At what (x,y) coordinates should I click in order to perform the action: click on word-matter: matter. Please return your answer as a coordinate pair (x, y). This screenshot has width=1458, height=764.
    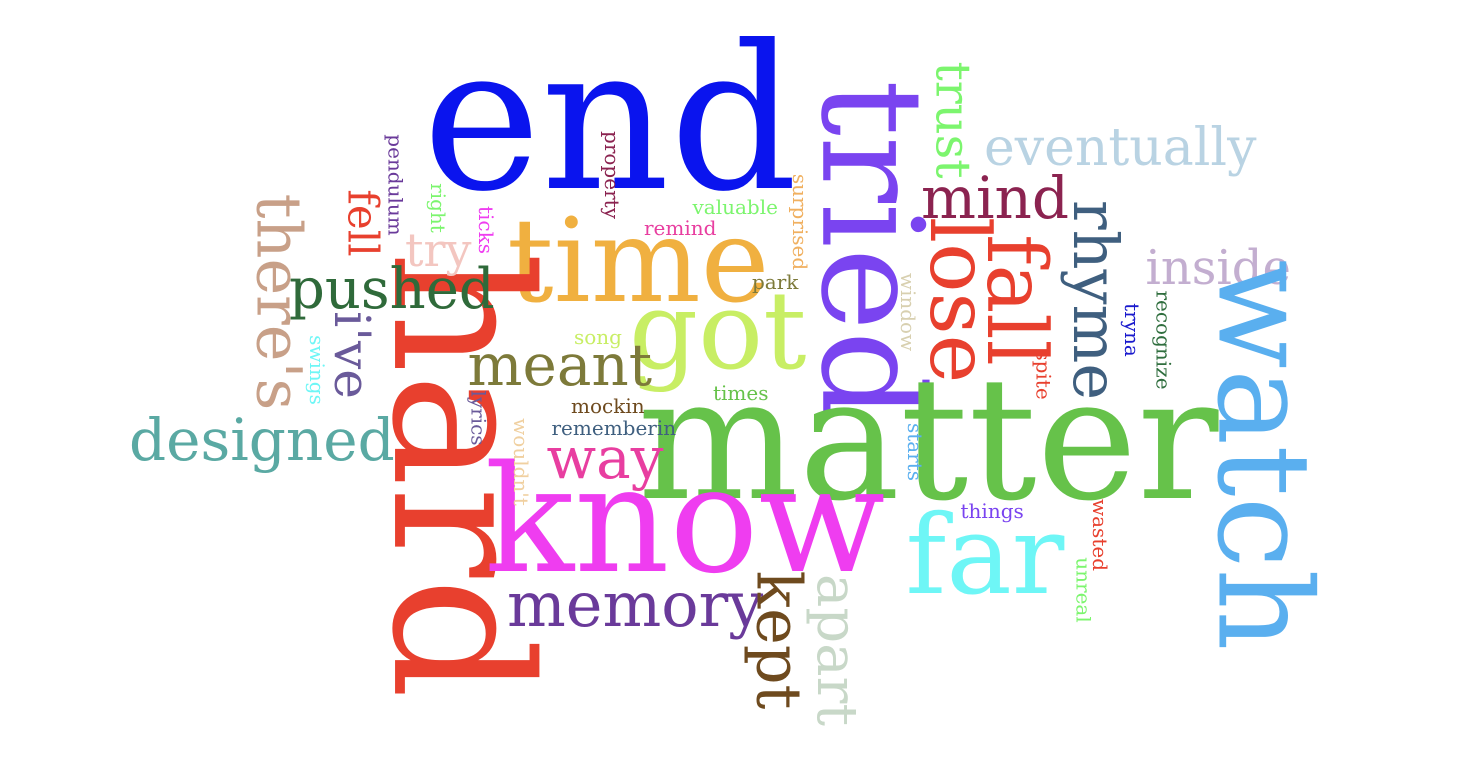
    Looking at the image, I should click on (928, 440).